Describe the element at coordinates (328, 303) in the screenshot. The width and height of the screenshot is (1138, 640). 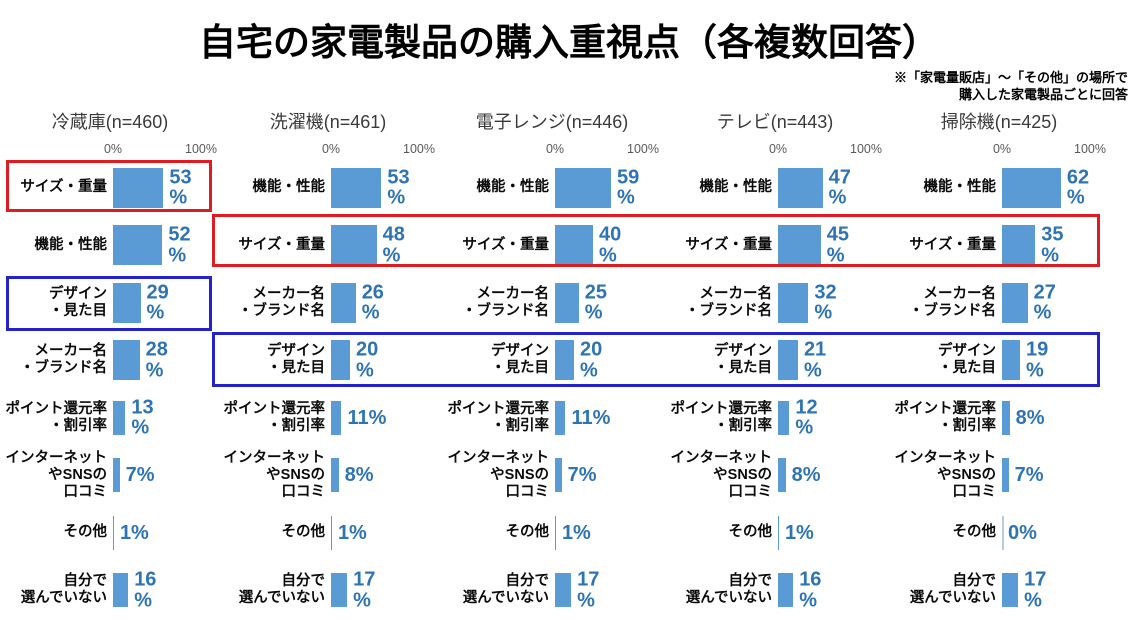
I see `bar-row: メーカー名 ・ブランド名 26 %` at that location.